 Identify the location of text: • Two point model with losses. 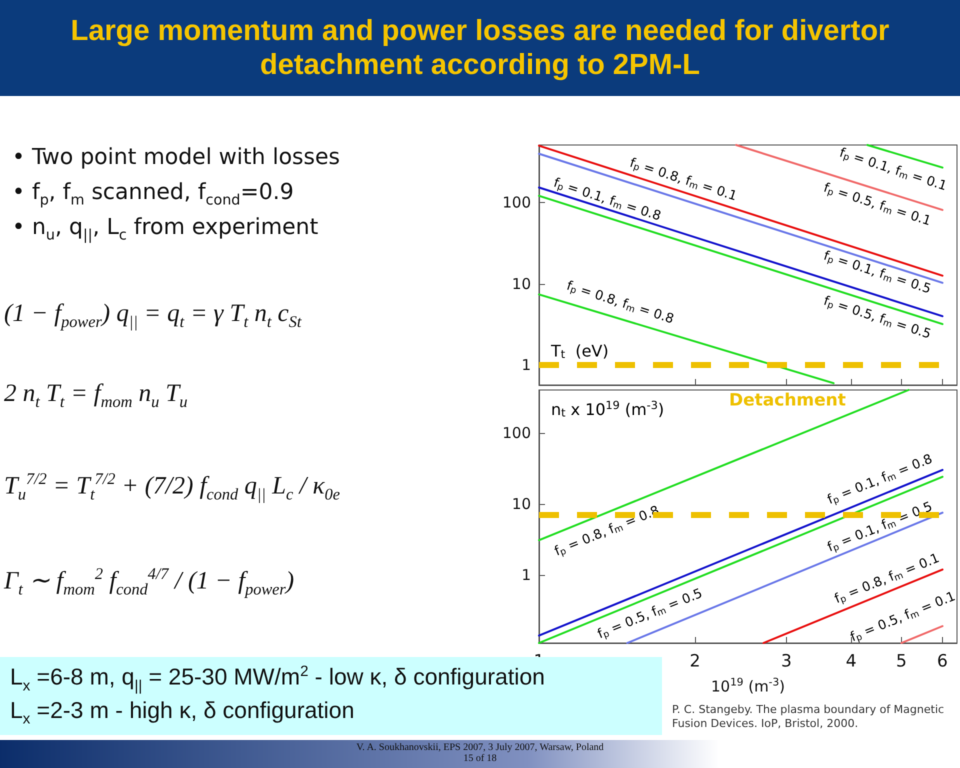
(176, 157).